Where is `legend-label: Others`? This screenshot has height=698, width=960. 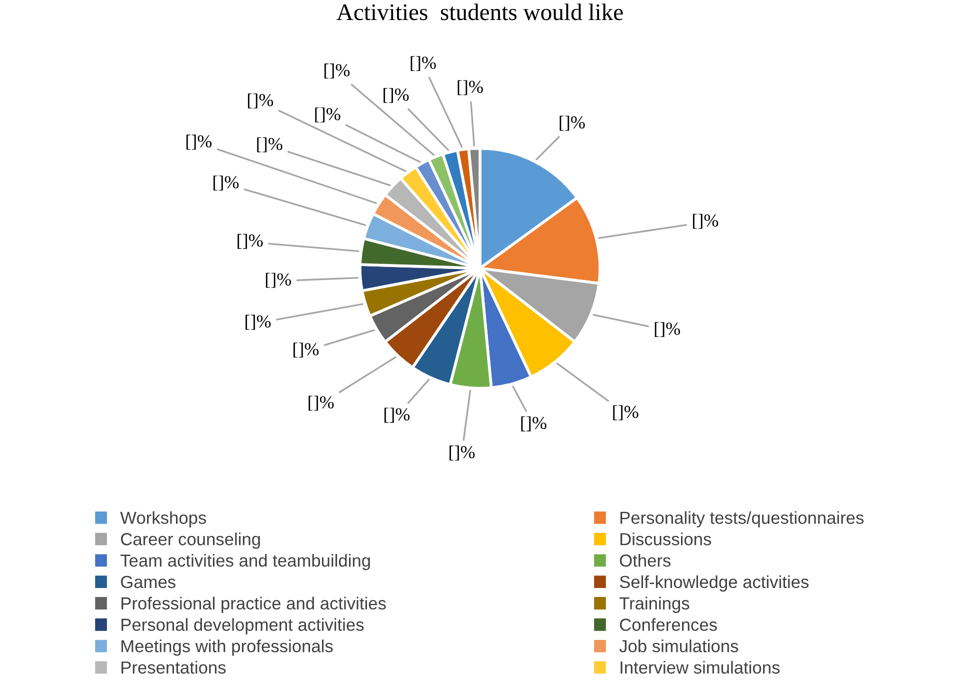 legend-label: Others is located at coordinates (645, 560).